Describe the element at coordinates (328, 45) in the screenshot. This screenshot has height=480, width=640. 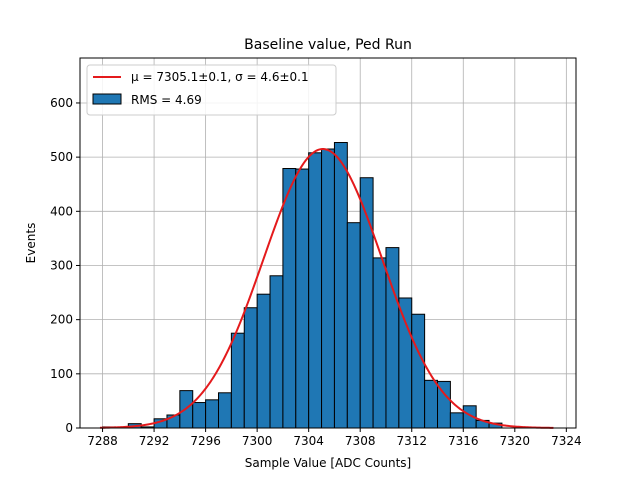
I see `chart-title: Baseline value, Ped Run` at that location.